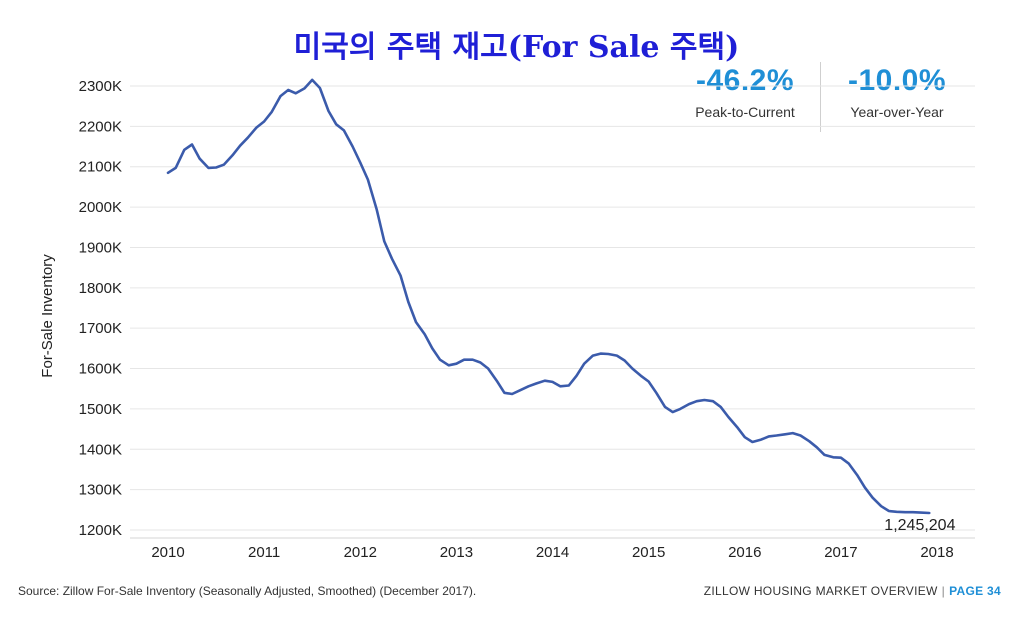  Describe the element at coordinates (264, 552) in the screenshot. I see `x-tick-label: 2011` at that location.